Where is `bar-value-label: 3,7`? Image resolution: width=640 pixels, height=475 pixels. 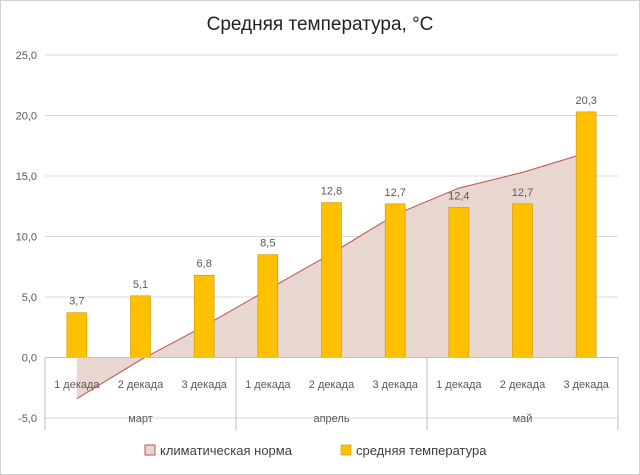
bar-value-label: 3,7 is located at coordinates (76, 302).